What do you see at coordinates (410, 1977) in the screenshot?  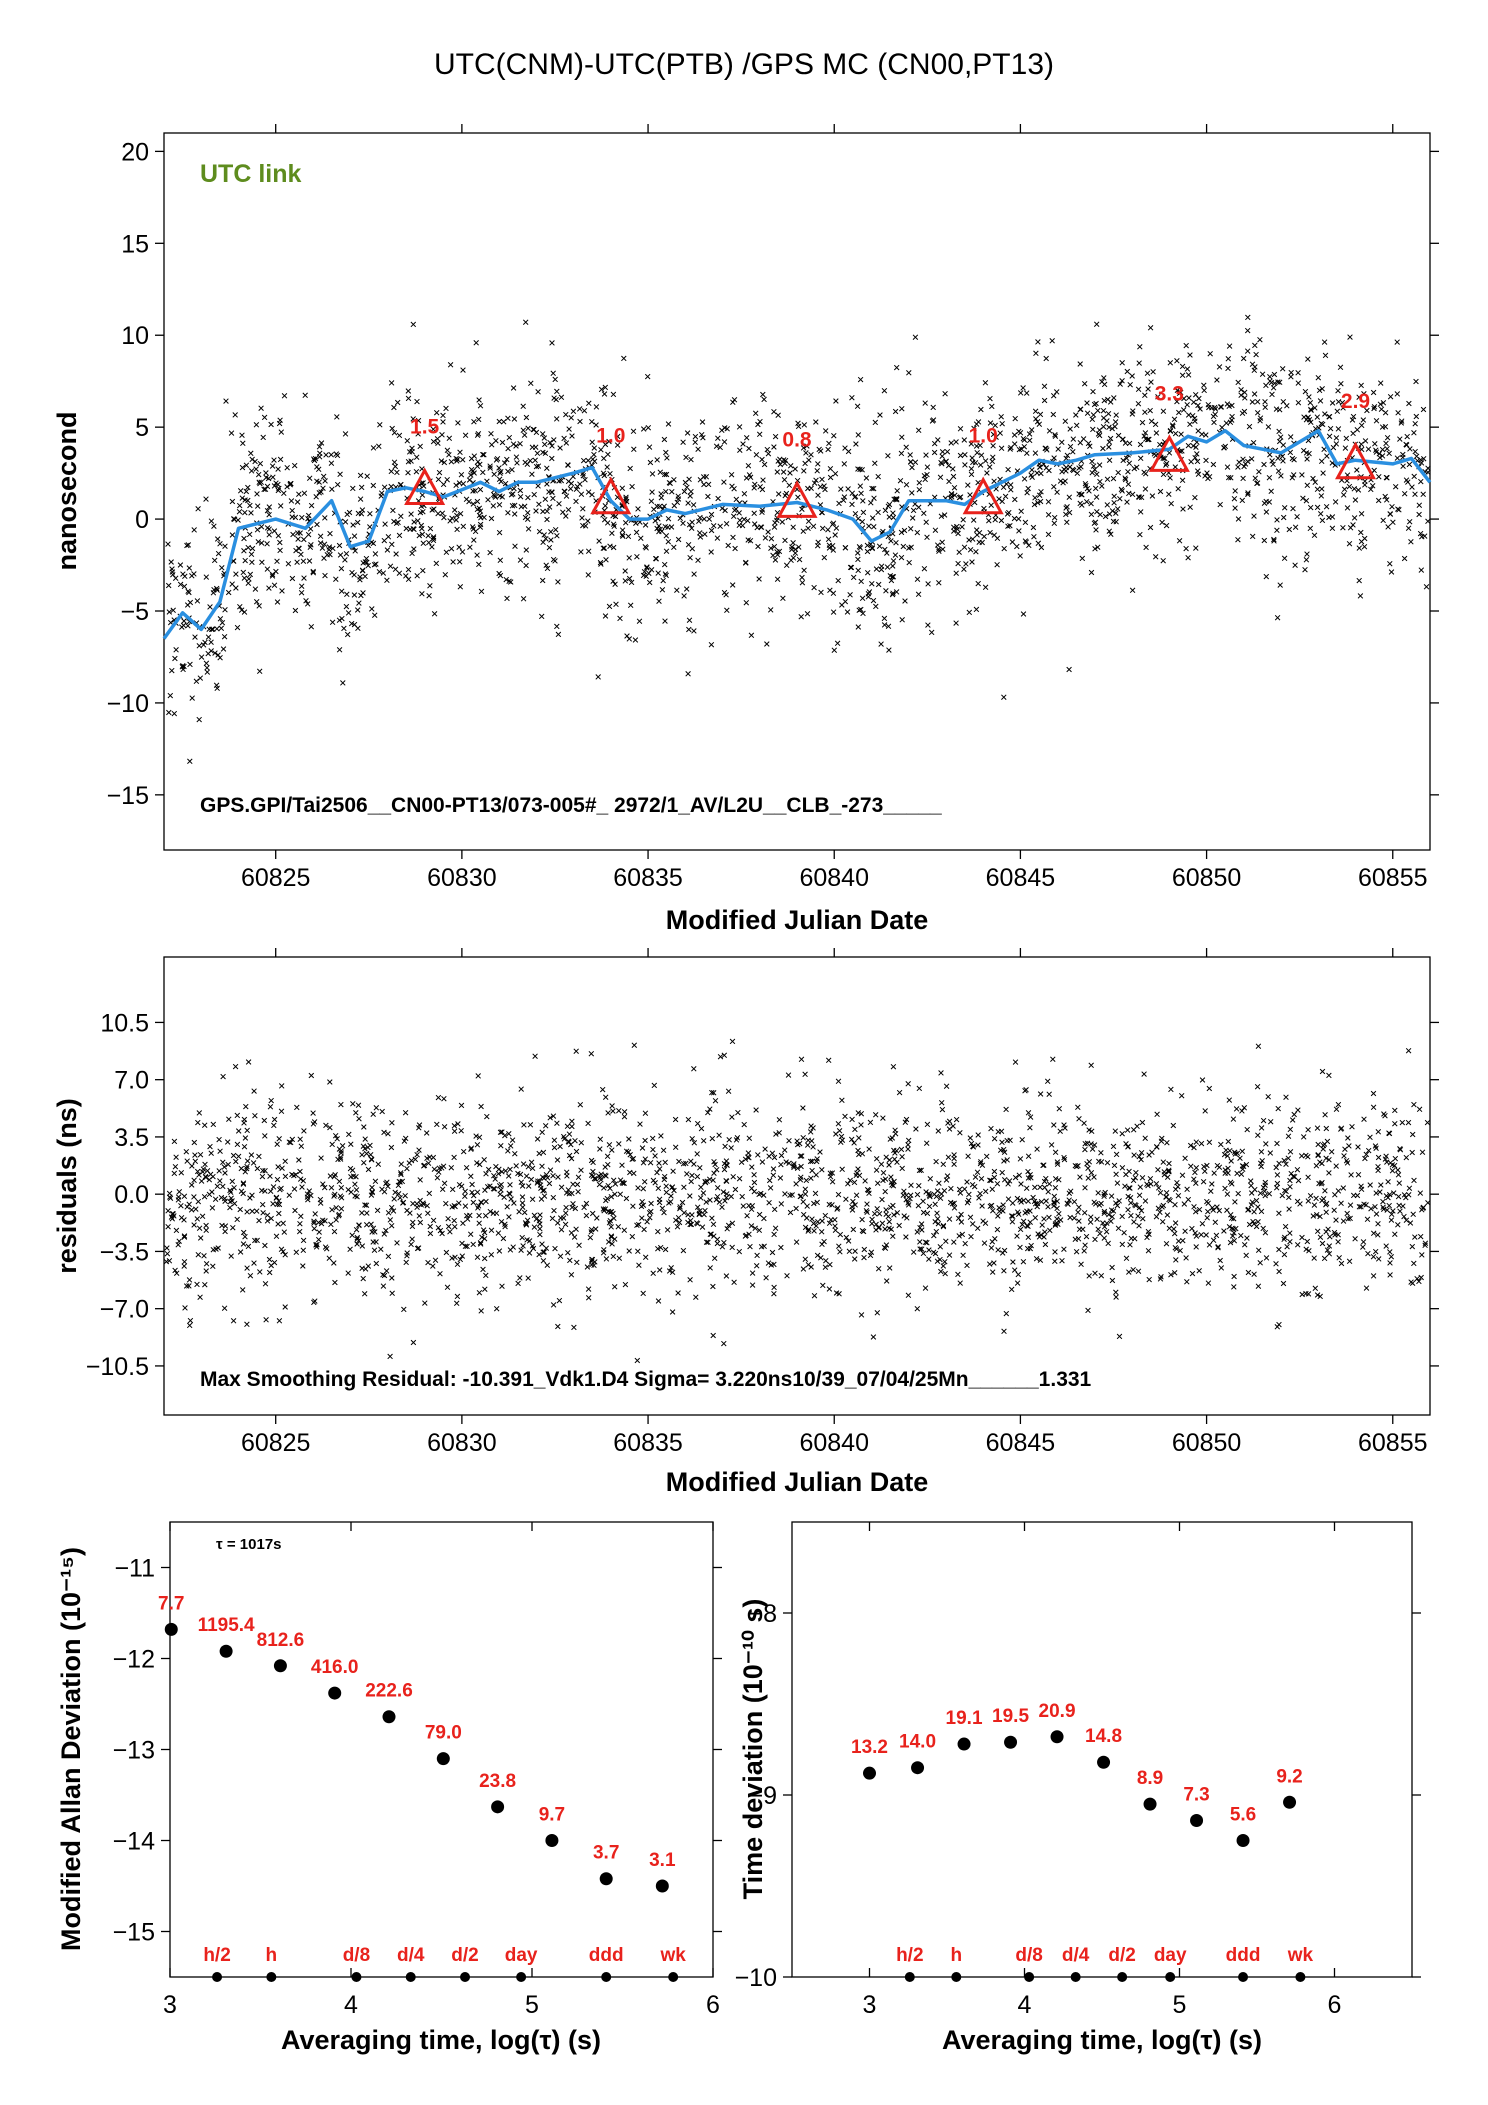 I see `tau-marker-dot` at bounding box center [410, 1977].